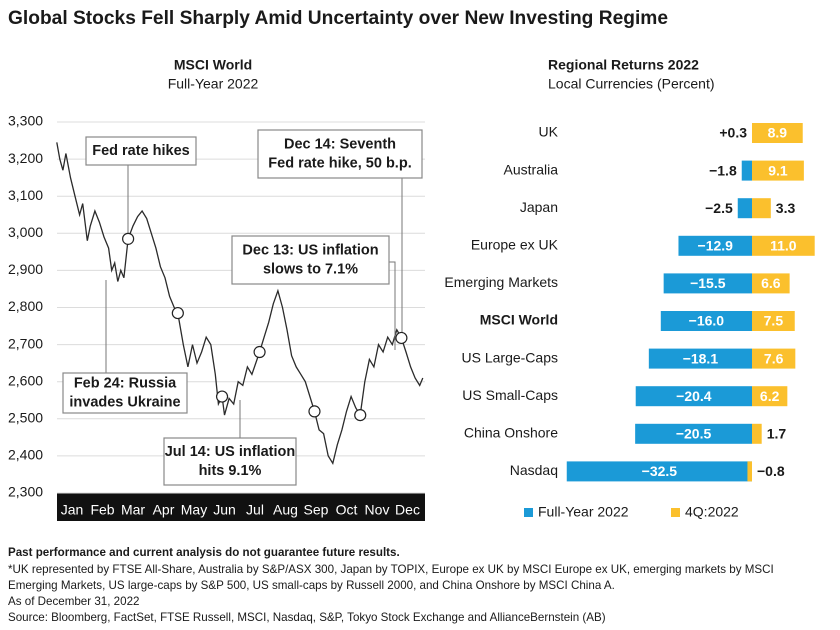 This screenshot has width=840, height=630. I want to click on chart-title: MSCI World, so click(213, 65).